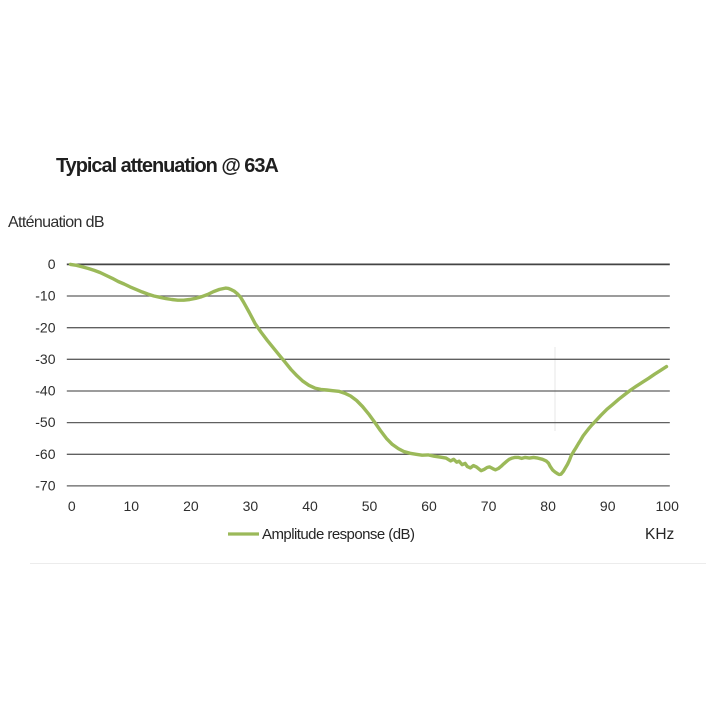  What do you see at coordinates (45, 296) in the screenshot?
I see `svg-text: -10` at bounding box center [45, 296].